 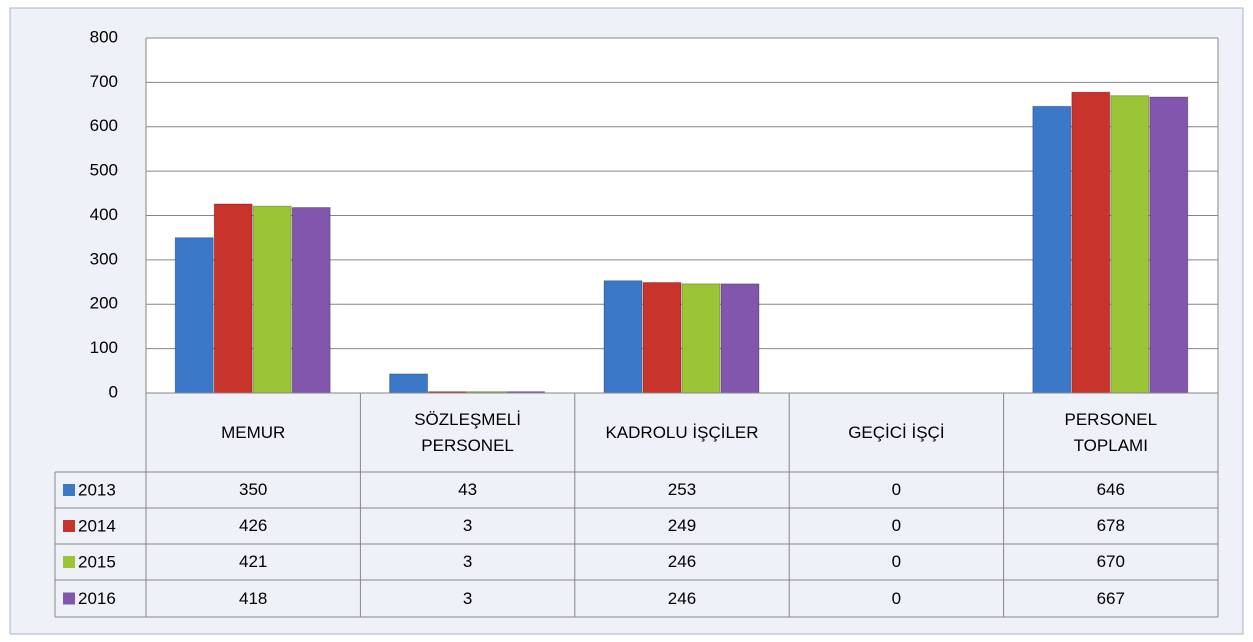 I want to click on y-tick-label: 100, so click(x=104, y=347).